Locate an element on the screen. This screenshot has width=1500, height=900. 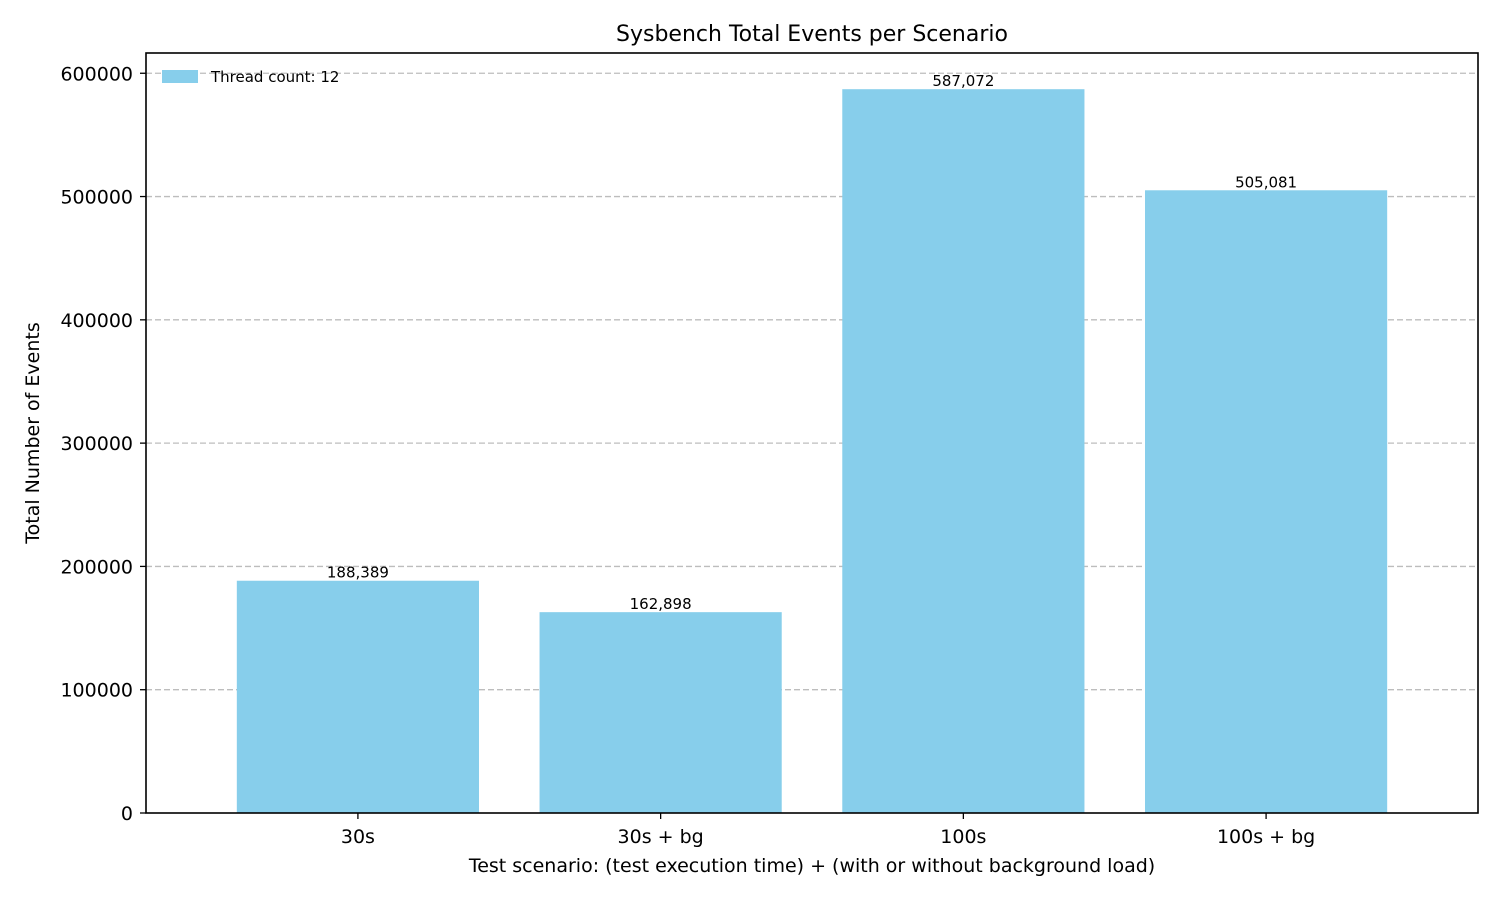
bar-value-label: 587,072 is located at coordinates (963, 81).